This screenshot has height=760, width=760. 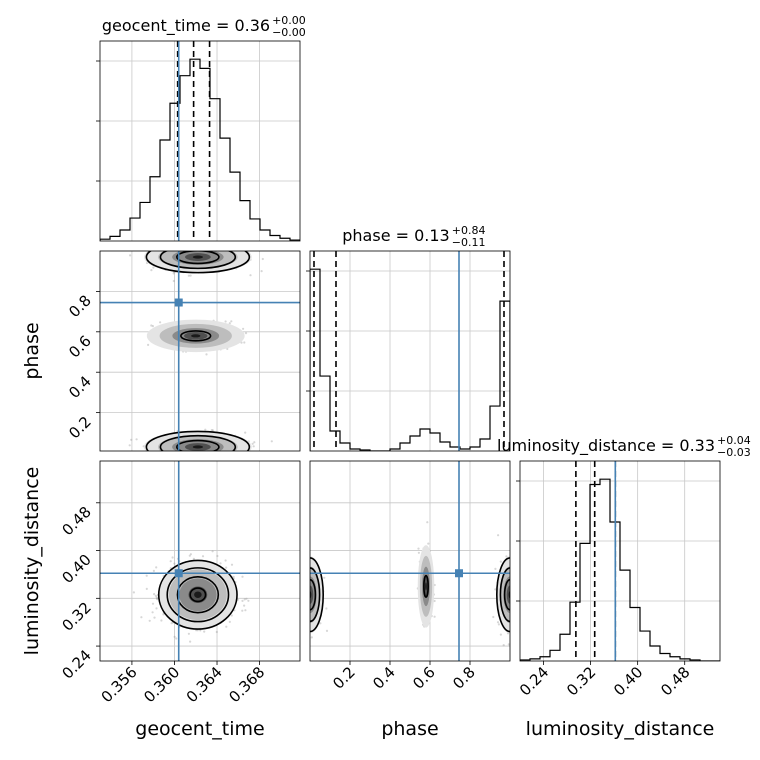 I want to click on scatter-geocent-phase-content, so click(x=200, y=351).